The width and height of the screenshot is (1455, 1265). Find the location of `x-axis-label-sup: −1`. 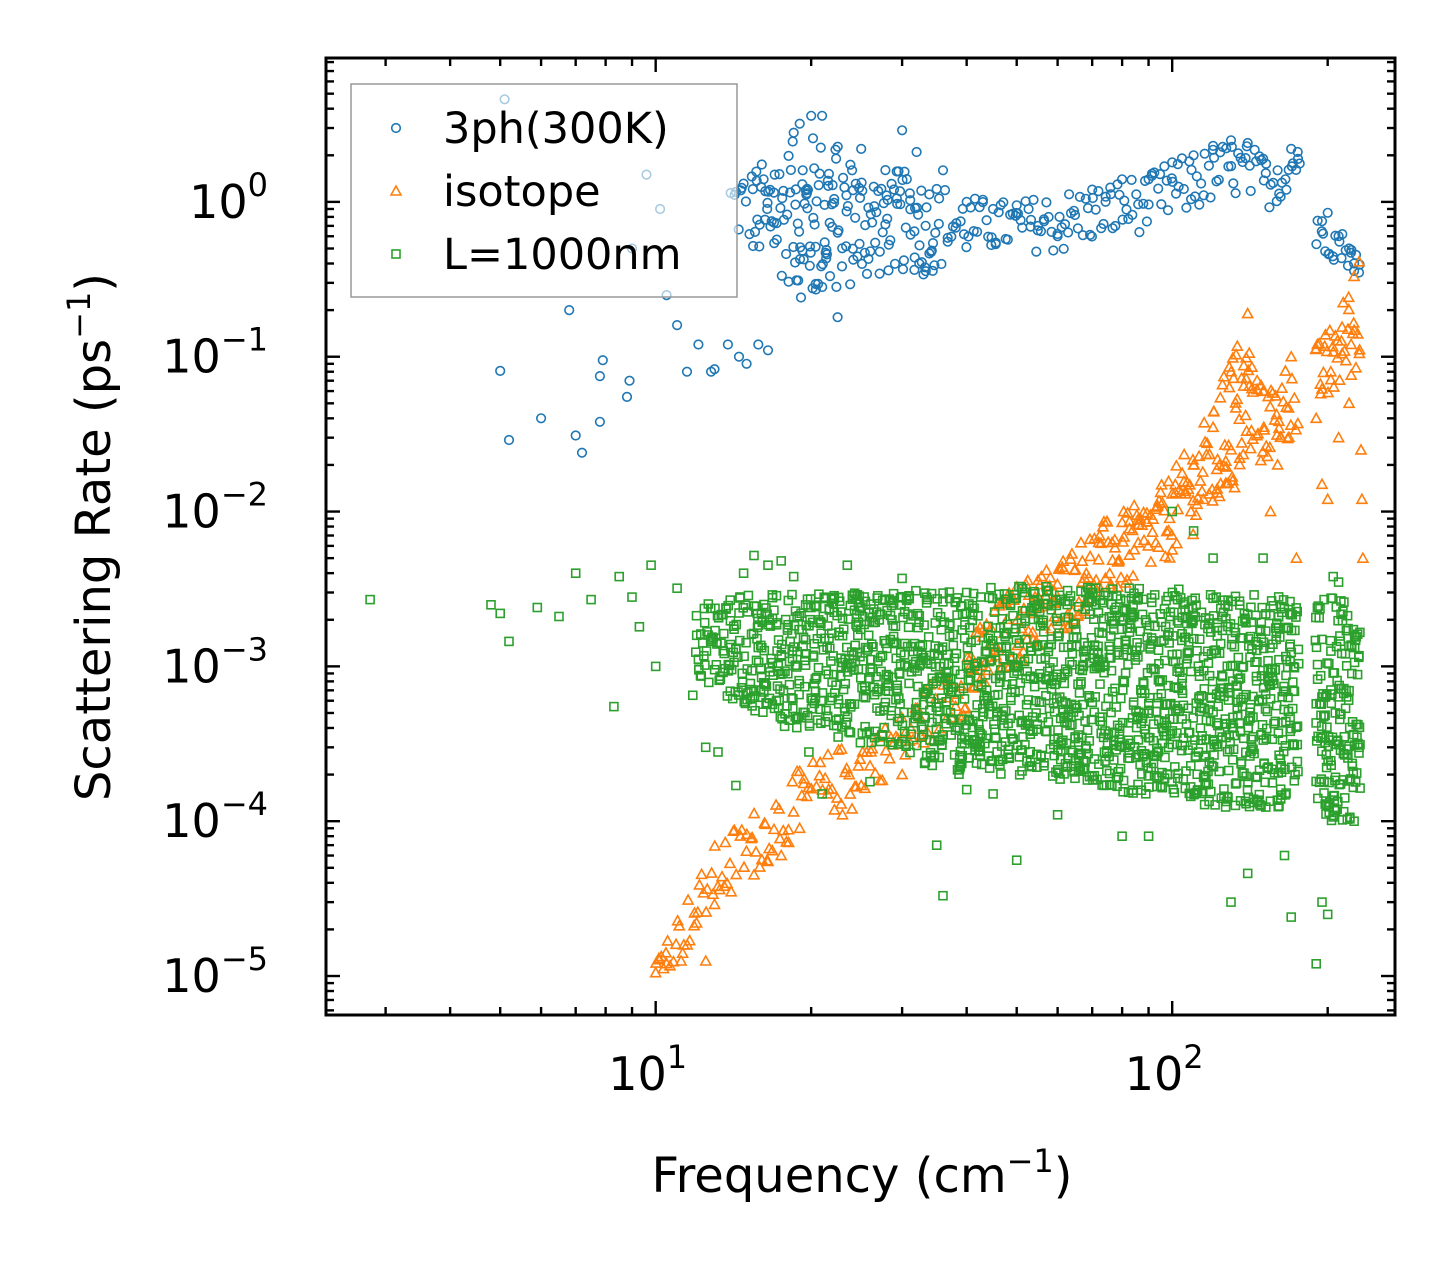

x-axis-label-sup: −1 is located at coordinates (1030, 1161).